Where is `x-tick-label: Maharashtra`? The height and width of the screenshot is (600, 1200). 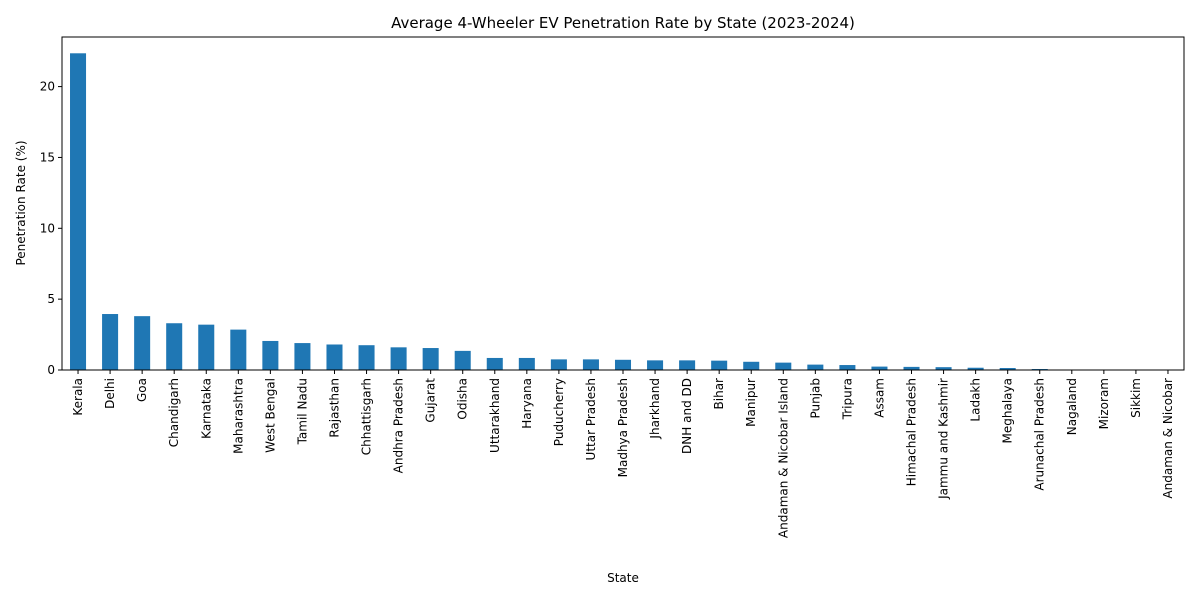
x-tick-label: Maharashtra is located at coordinates (238, 416).